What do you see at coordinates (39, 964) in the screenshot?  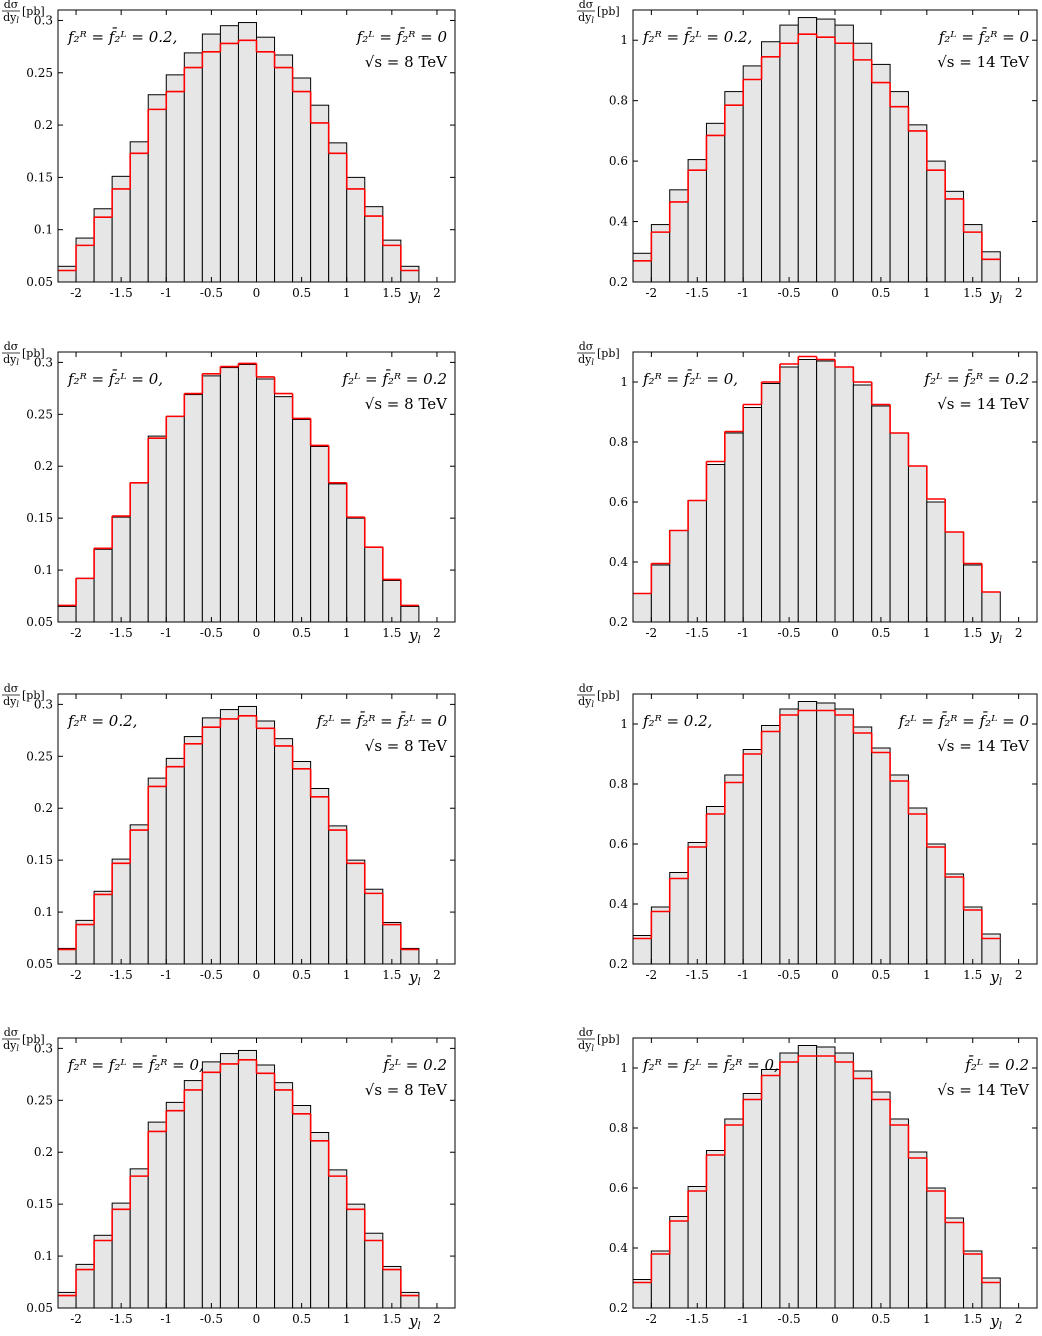 I see `y-tick-label: 0.05` at bounding box center [39, 964].